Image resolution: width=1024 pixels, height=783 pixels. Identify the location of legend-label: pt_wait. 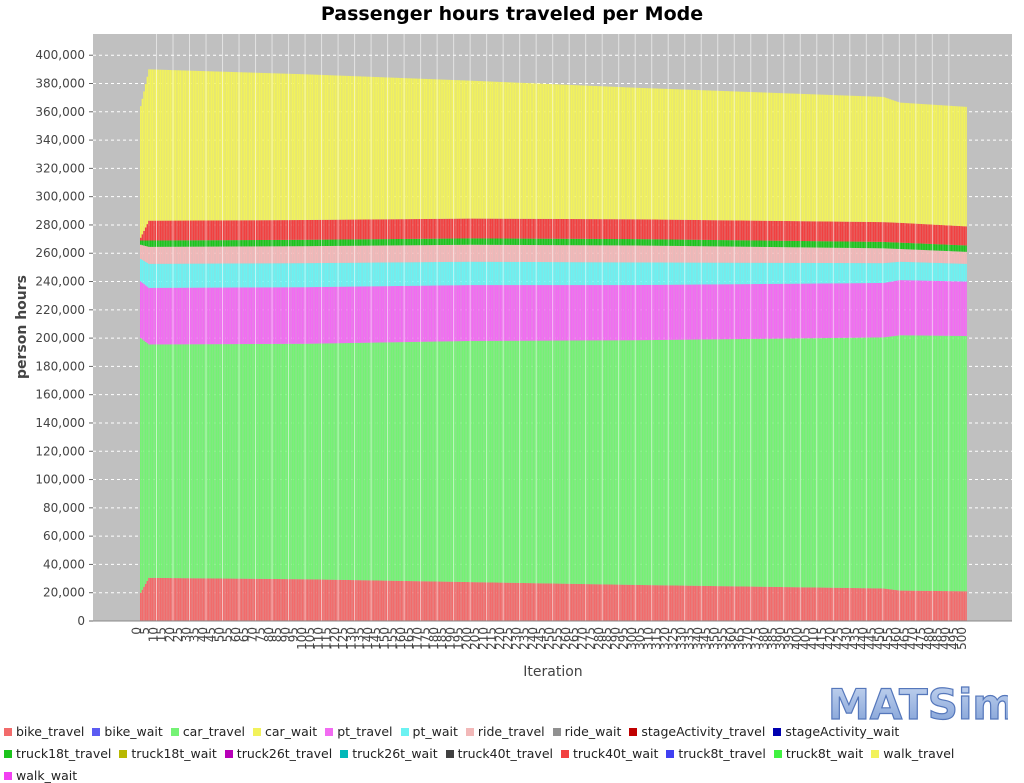
(435, 731).